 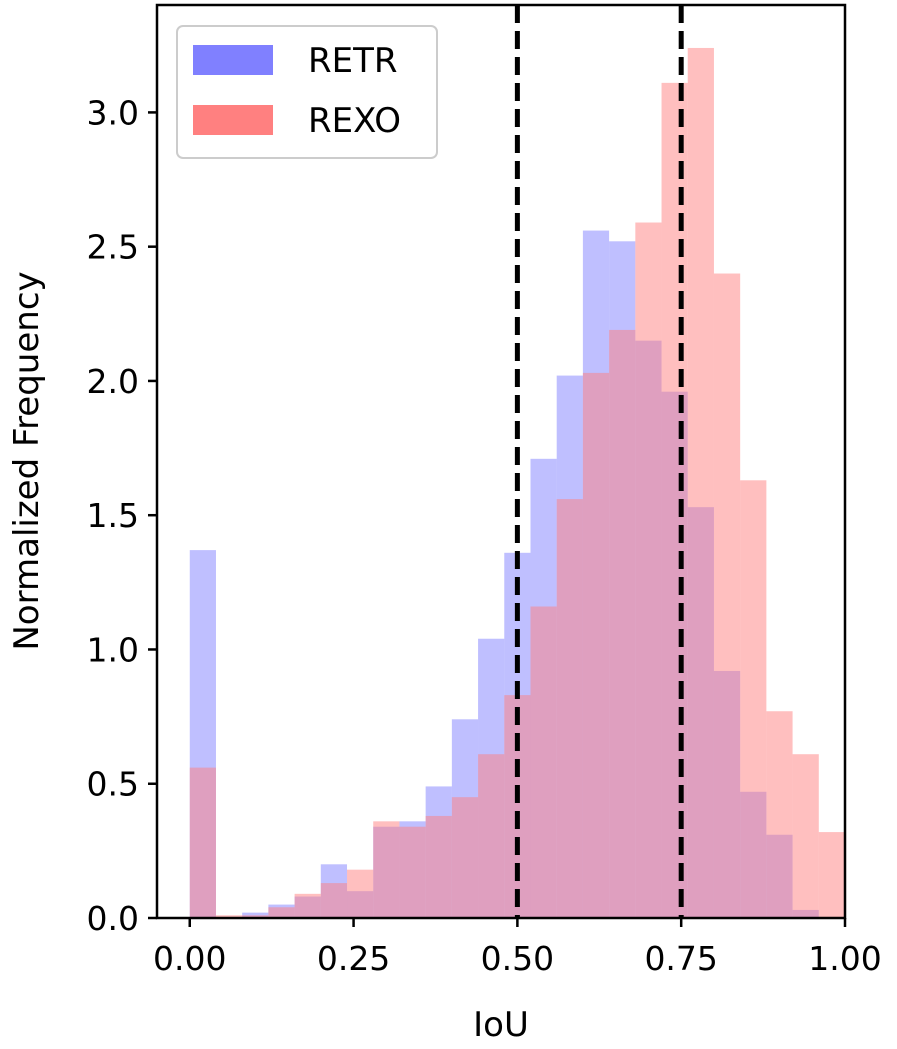 What do you see at coordinates (844, 958) in the screenshot?
I see `x-tick-label: 1.00` at bounding box center [844, 958].